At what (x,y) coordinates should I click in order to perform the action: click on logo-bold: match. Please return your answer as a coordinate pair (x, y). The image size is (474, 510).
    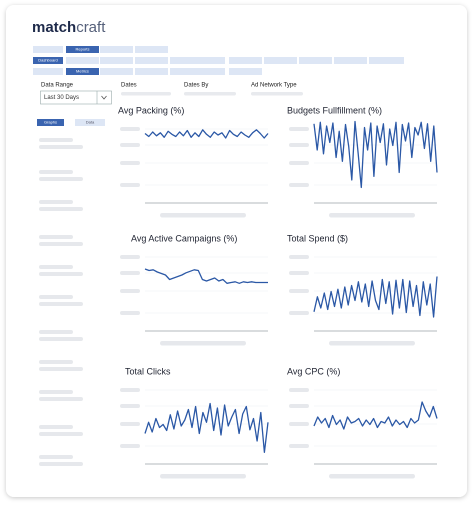
    Looking at the image, I should click on (54, 27).